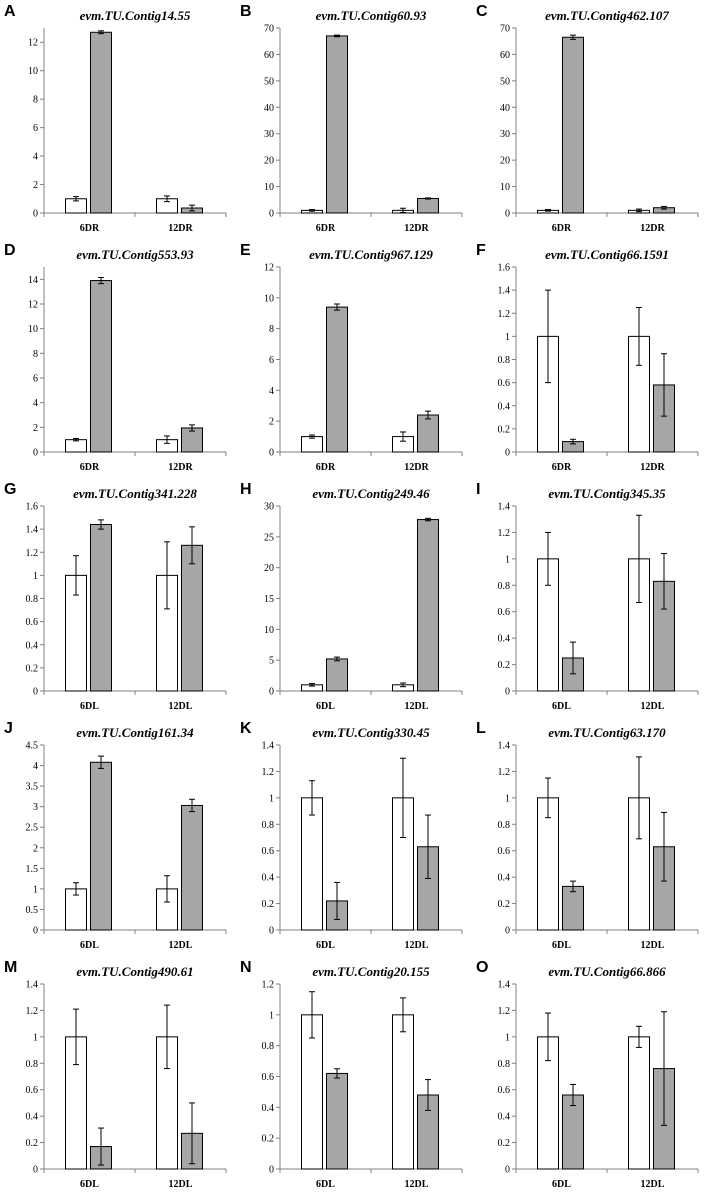  I want to click on chart-title: evm.TU.Contig490.61, so click(134, 971).